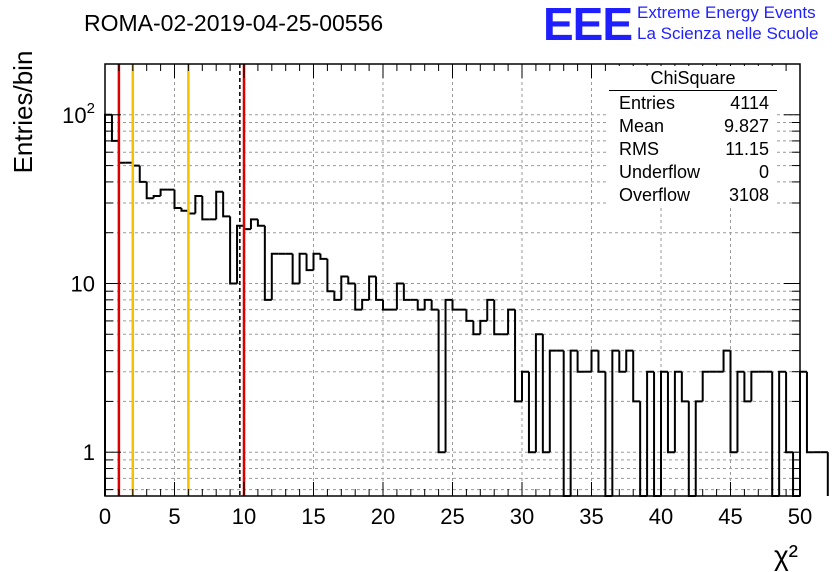 The image size is (836, 572). Describe the element at coordinates (639, 149) in the screenshot. I see `stats-label: RMS` at that location.